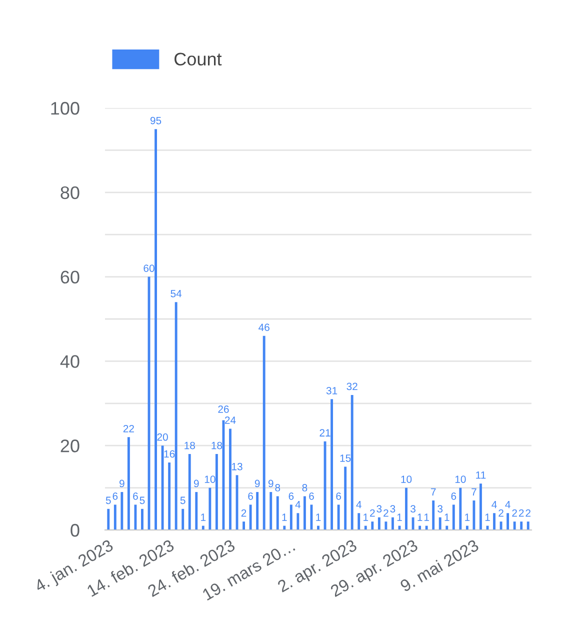 The height and width of the screenshot is (630, 581). What do you see at coordinates (345, 458) in the screenshot?
I see `data-label: 15` at bounding box center [345, 458].